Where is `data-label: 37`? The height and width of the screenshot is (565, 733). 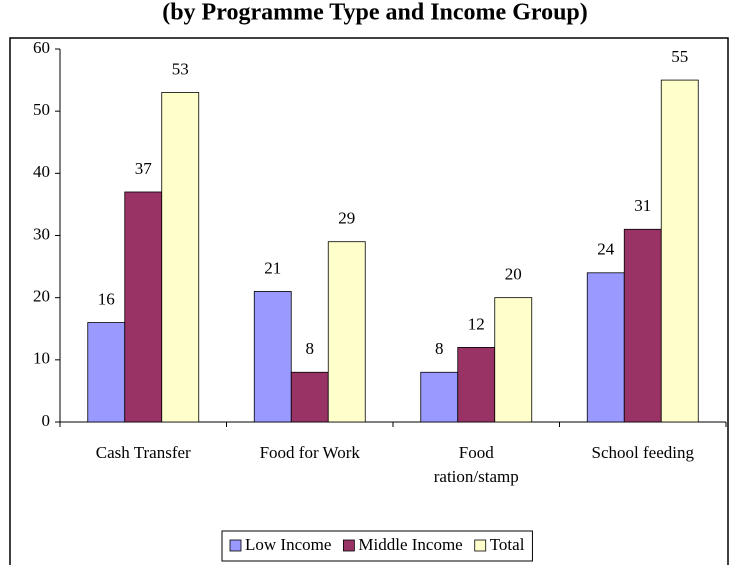
data-label: 37 is located at coordinates (144, 168).